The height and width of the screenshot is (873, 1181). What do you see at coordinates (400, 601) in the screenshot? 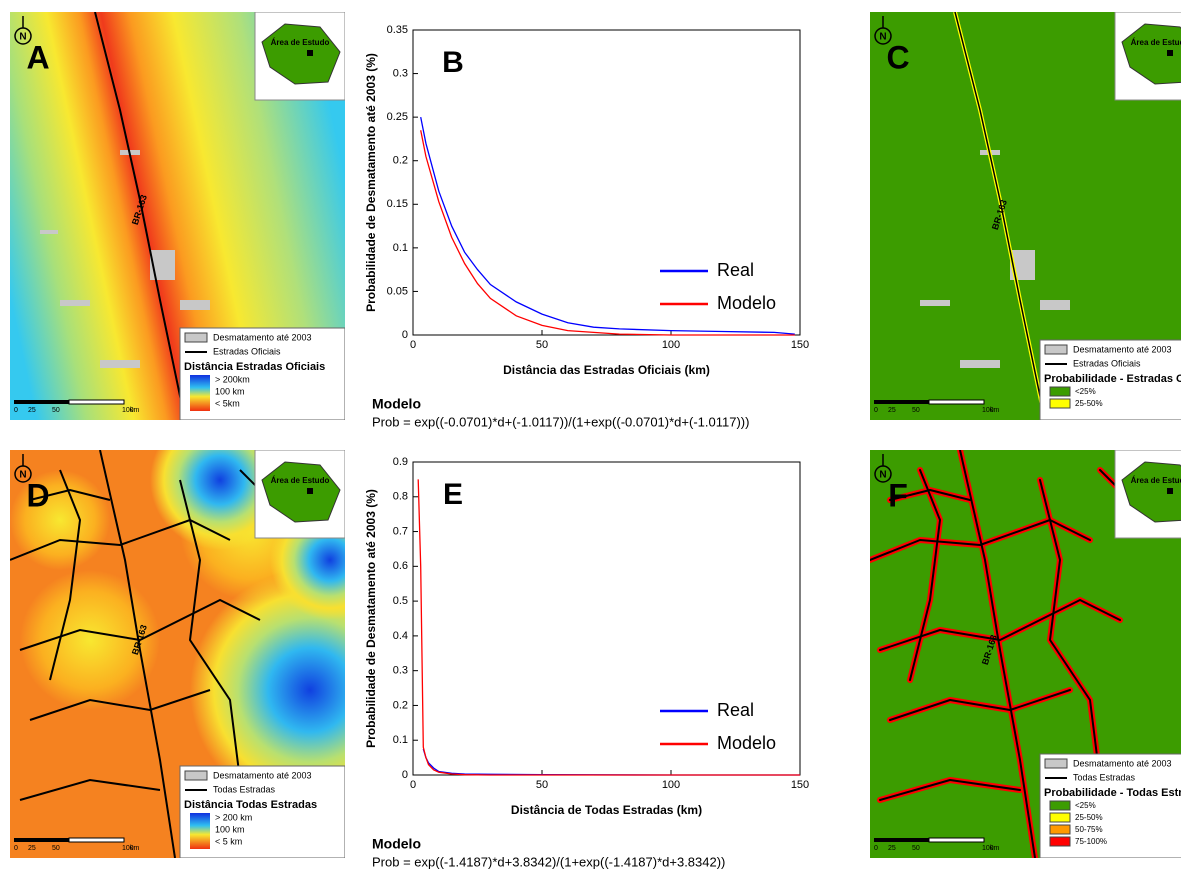
I see `y-tick-label: 0.5` at bounding box center [400, 601].